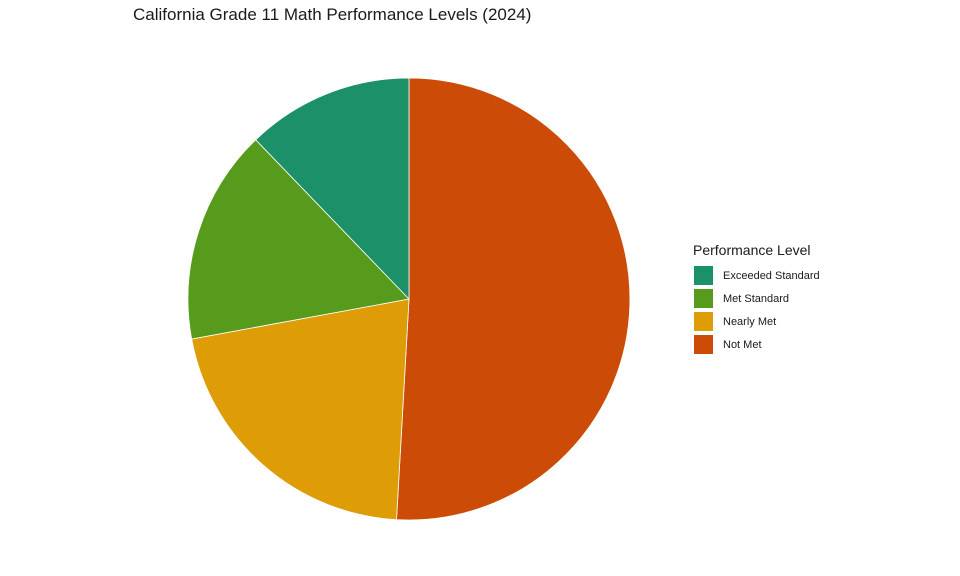  I want to click on legend-item-not-met: Not Met, so click(756, 344).